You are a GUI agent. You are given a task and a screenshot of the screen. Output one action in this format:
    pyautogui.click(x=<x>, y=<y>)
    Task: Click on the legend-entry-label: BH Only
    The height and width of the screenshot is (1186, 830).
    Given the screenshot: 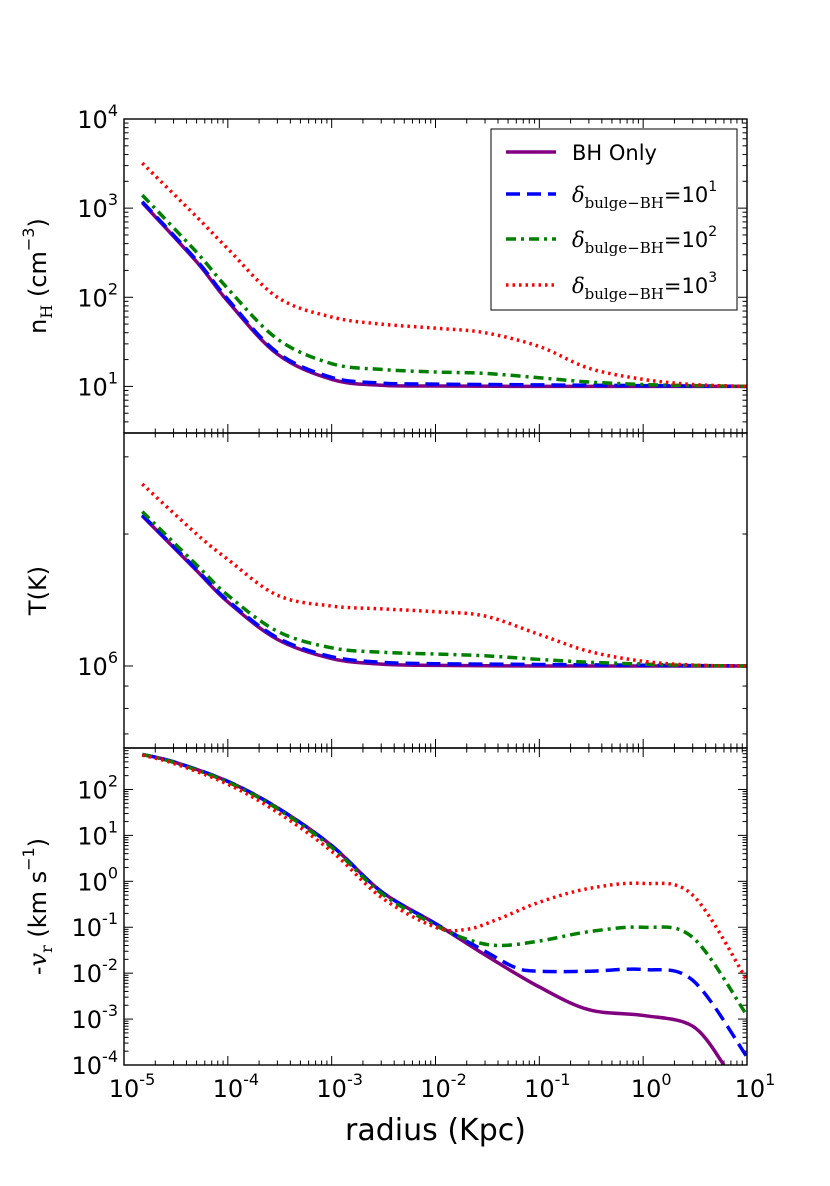 What is the action you would take?
    pyautogui.click(x=614, y=153)
    